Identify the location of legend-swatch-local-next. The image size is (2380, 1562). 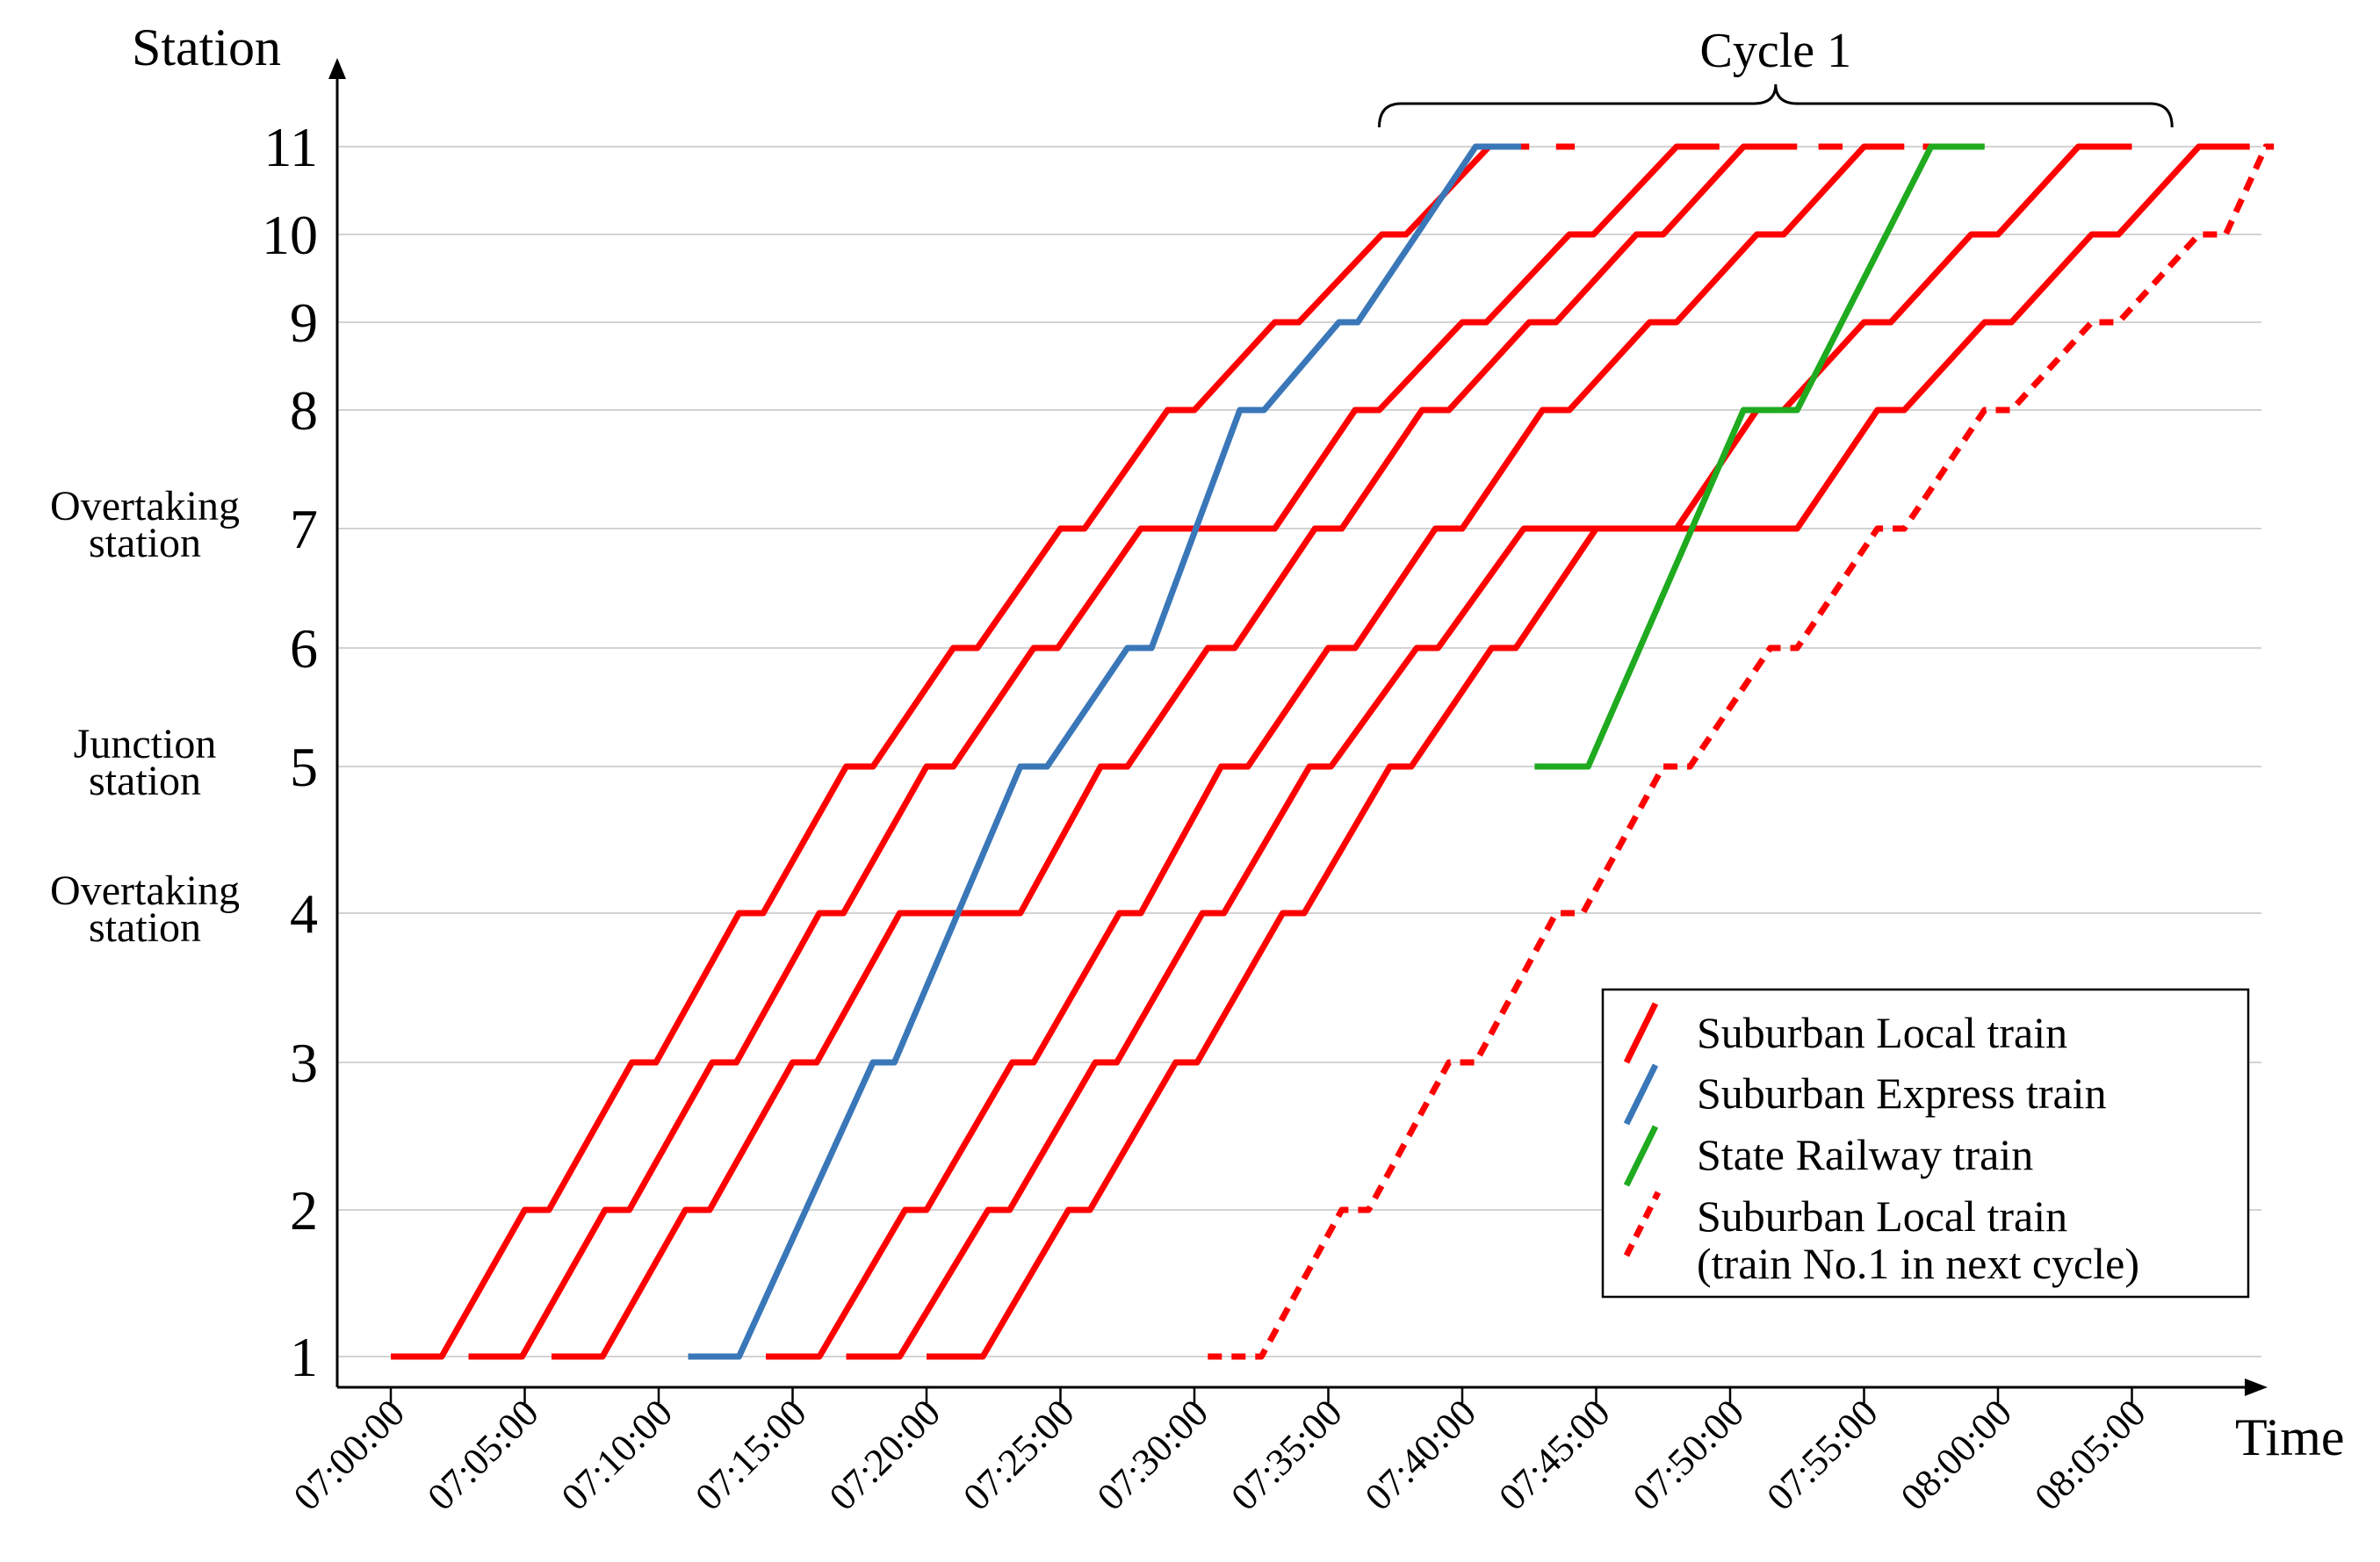
(1642, 1224).